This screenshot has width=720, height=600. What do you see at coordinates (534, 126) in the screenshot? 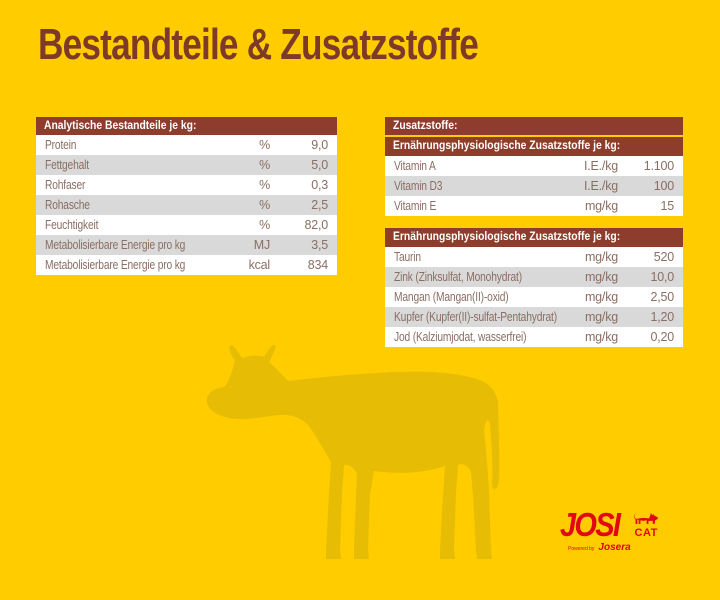
I see `additives-main-header: Zusatzstoffe:` at bounding box center [534, 126].